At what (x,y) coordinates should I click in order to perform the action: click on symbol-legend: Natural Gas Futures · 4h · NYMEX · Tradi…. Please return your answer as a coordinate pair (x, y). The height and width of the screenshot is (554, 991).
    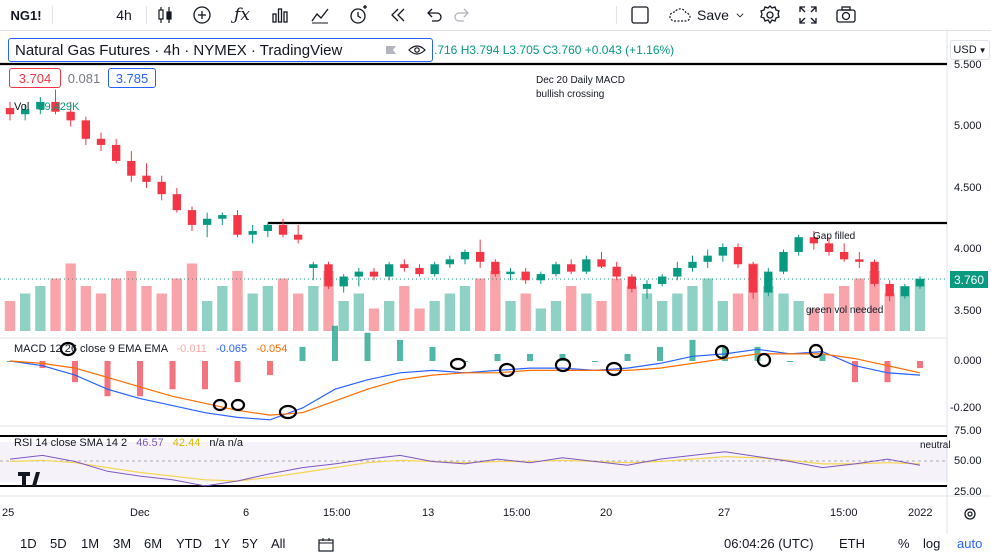
    Looking at the image, I should click on (220, 50).